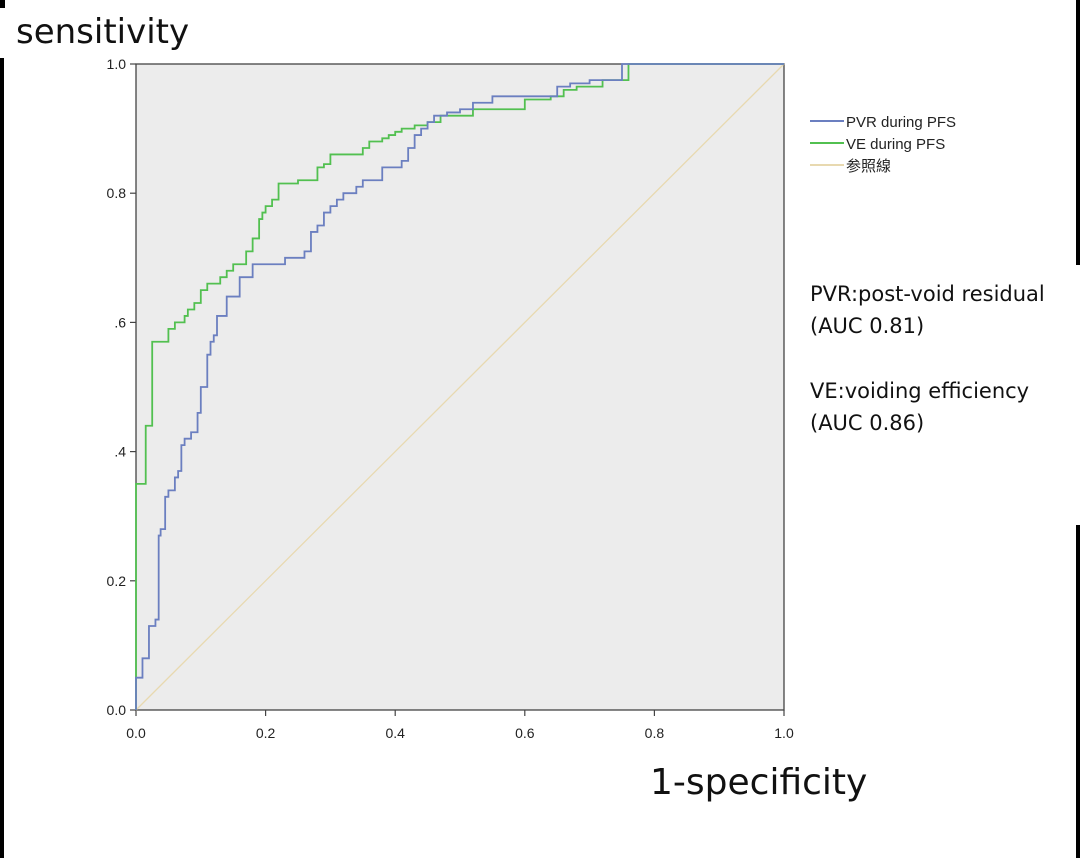  What do you see at coordinates (120, 322) in the screenshot?
I see `y-tick-label: .6` at bounding box center [120, 322].